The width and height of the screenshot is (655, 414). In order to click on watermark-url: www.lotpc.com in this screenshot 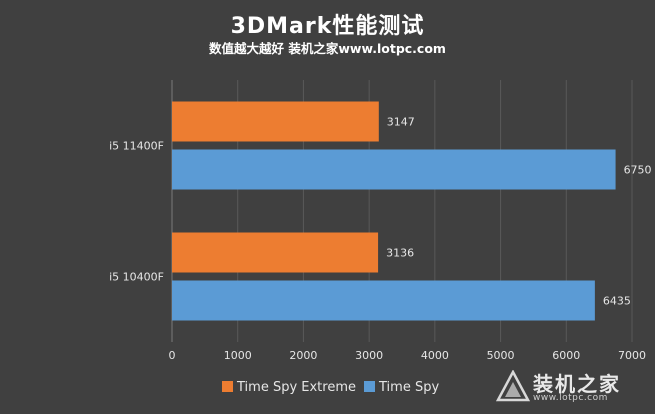, I will do `click(570, 398)`.